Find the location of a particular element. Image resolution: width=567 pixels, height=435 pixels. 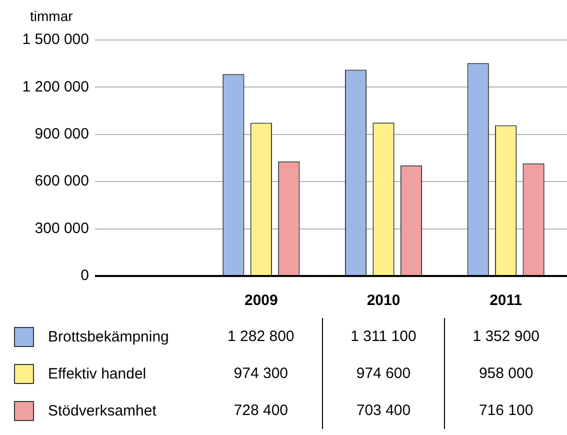

data-label: 958 000 is located at coordinates (505, 373).